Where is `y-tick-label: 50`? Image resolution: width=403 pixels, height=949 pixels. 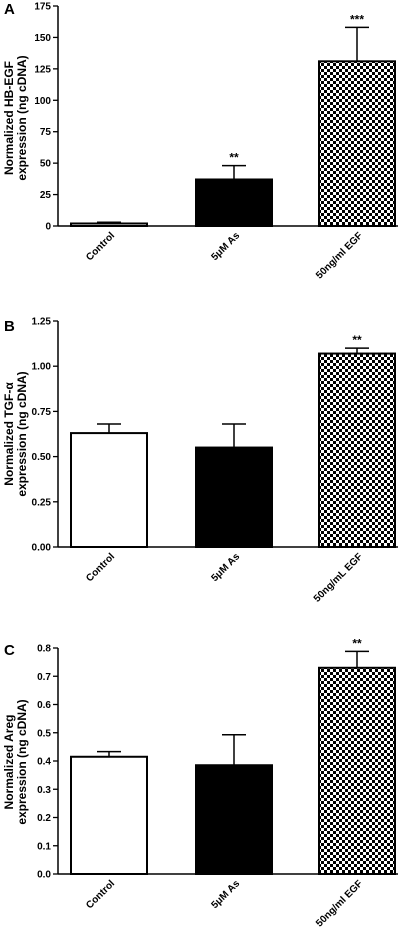
y-tick-label: 50 is located at coordinates (46, 164).